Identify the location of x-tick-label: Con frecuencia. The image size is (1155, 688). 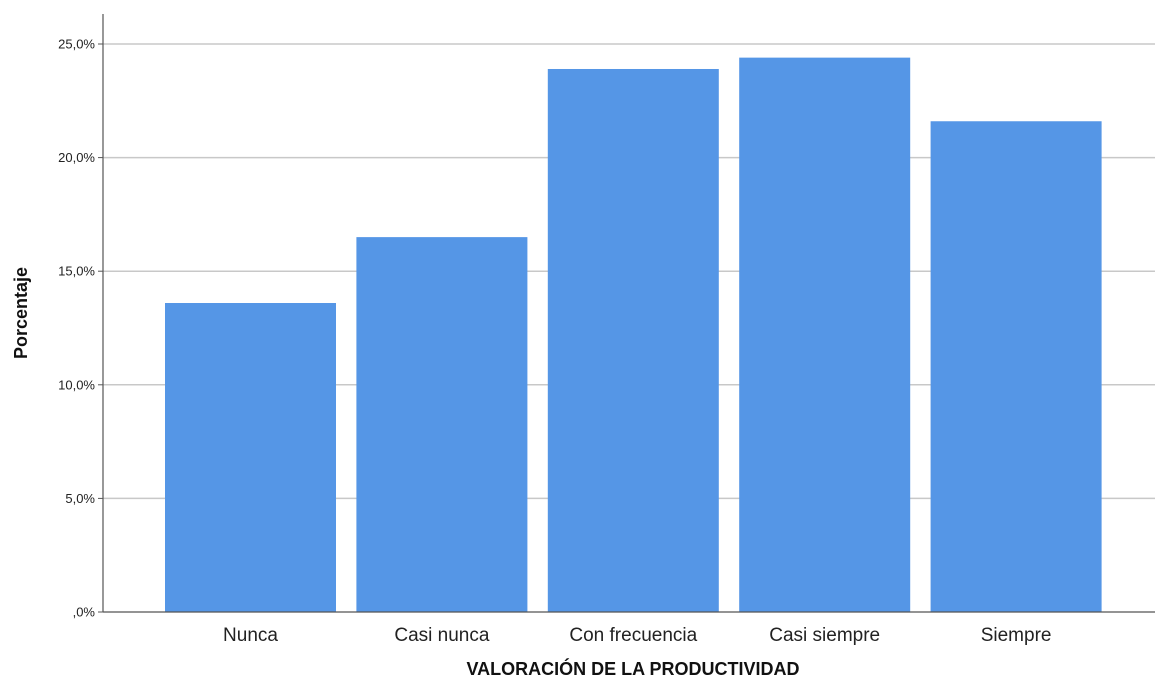
(633, 635).